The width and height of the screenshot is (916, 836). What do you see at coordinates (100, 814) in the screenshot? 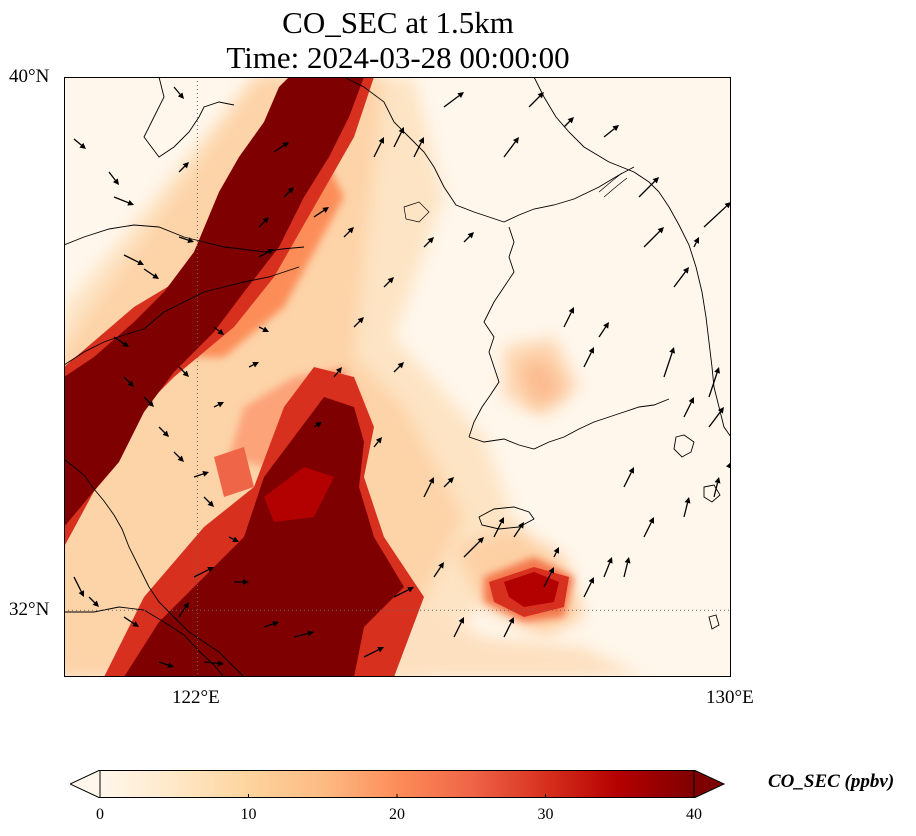
I see `colorbar-tick-label: 0` at bounding box center [100, 814].